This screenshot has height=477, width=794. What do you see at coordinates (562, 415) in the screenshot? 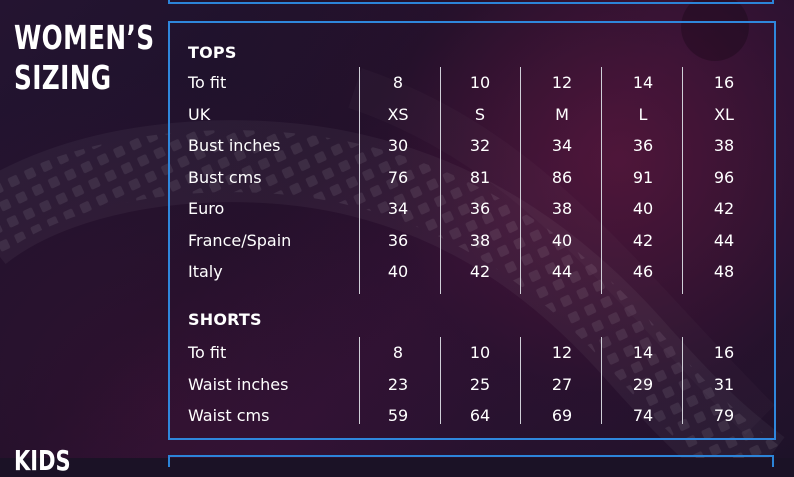
I see `size-cell: 69` at bounding box center [562, 415].